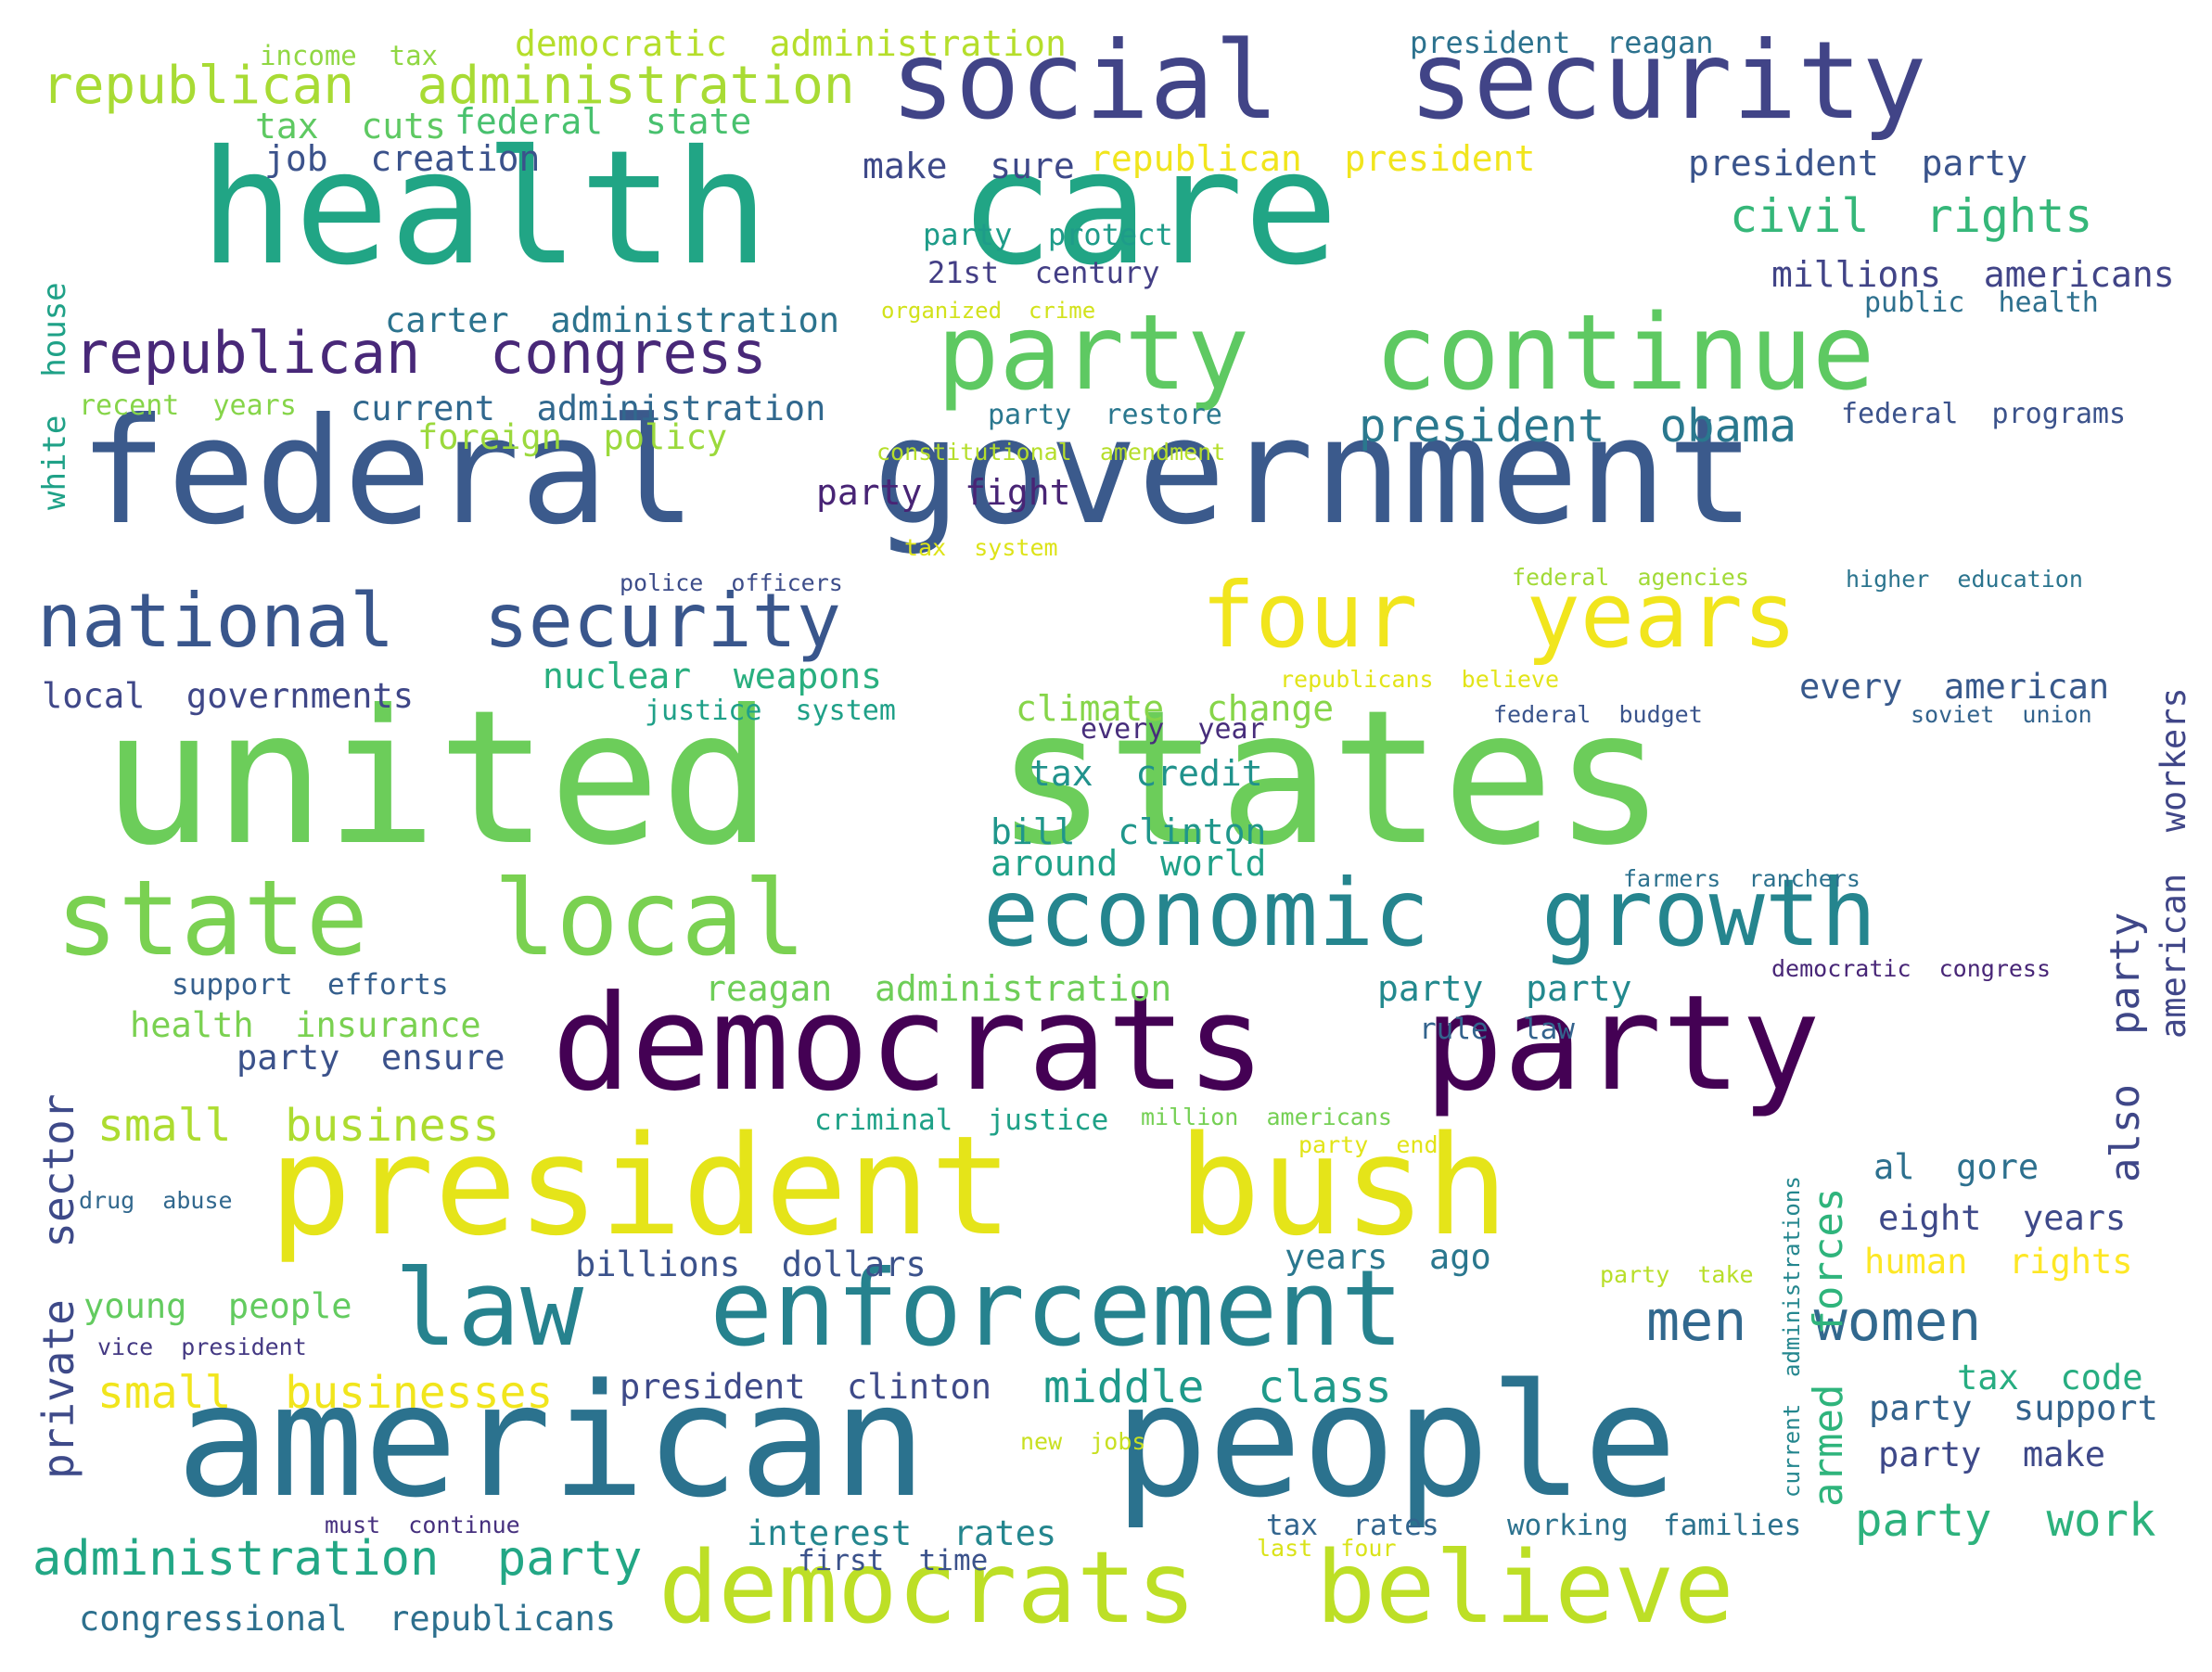  Describe the element at coordinates (1499, 615) in the screenshot. I see `phrase-four-years: four years` at that location.